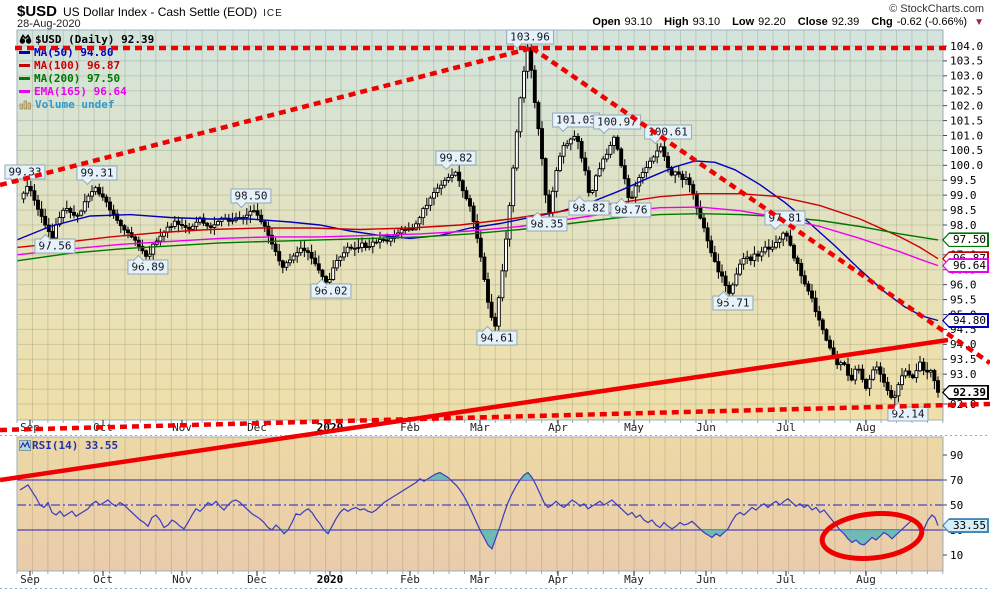 The height and width of the screenshot is (591, 990). Describe the element at coordinates (963, 210) in the screenshot. I see `svg-text: 98.5` at that location.